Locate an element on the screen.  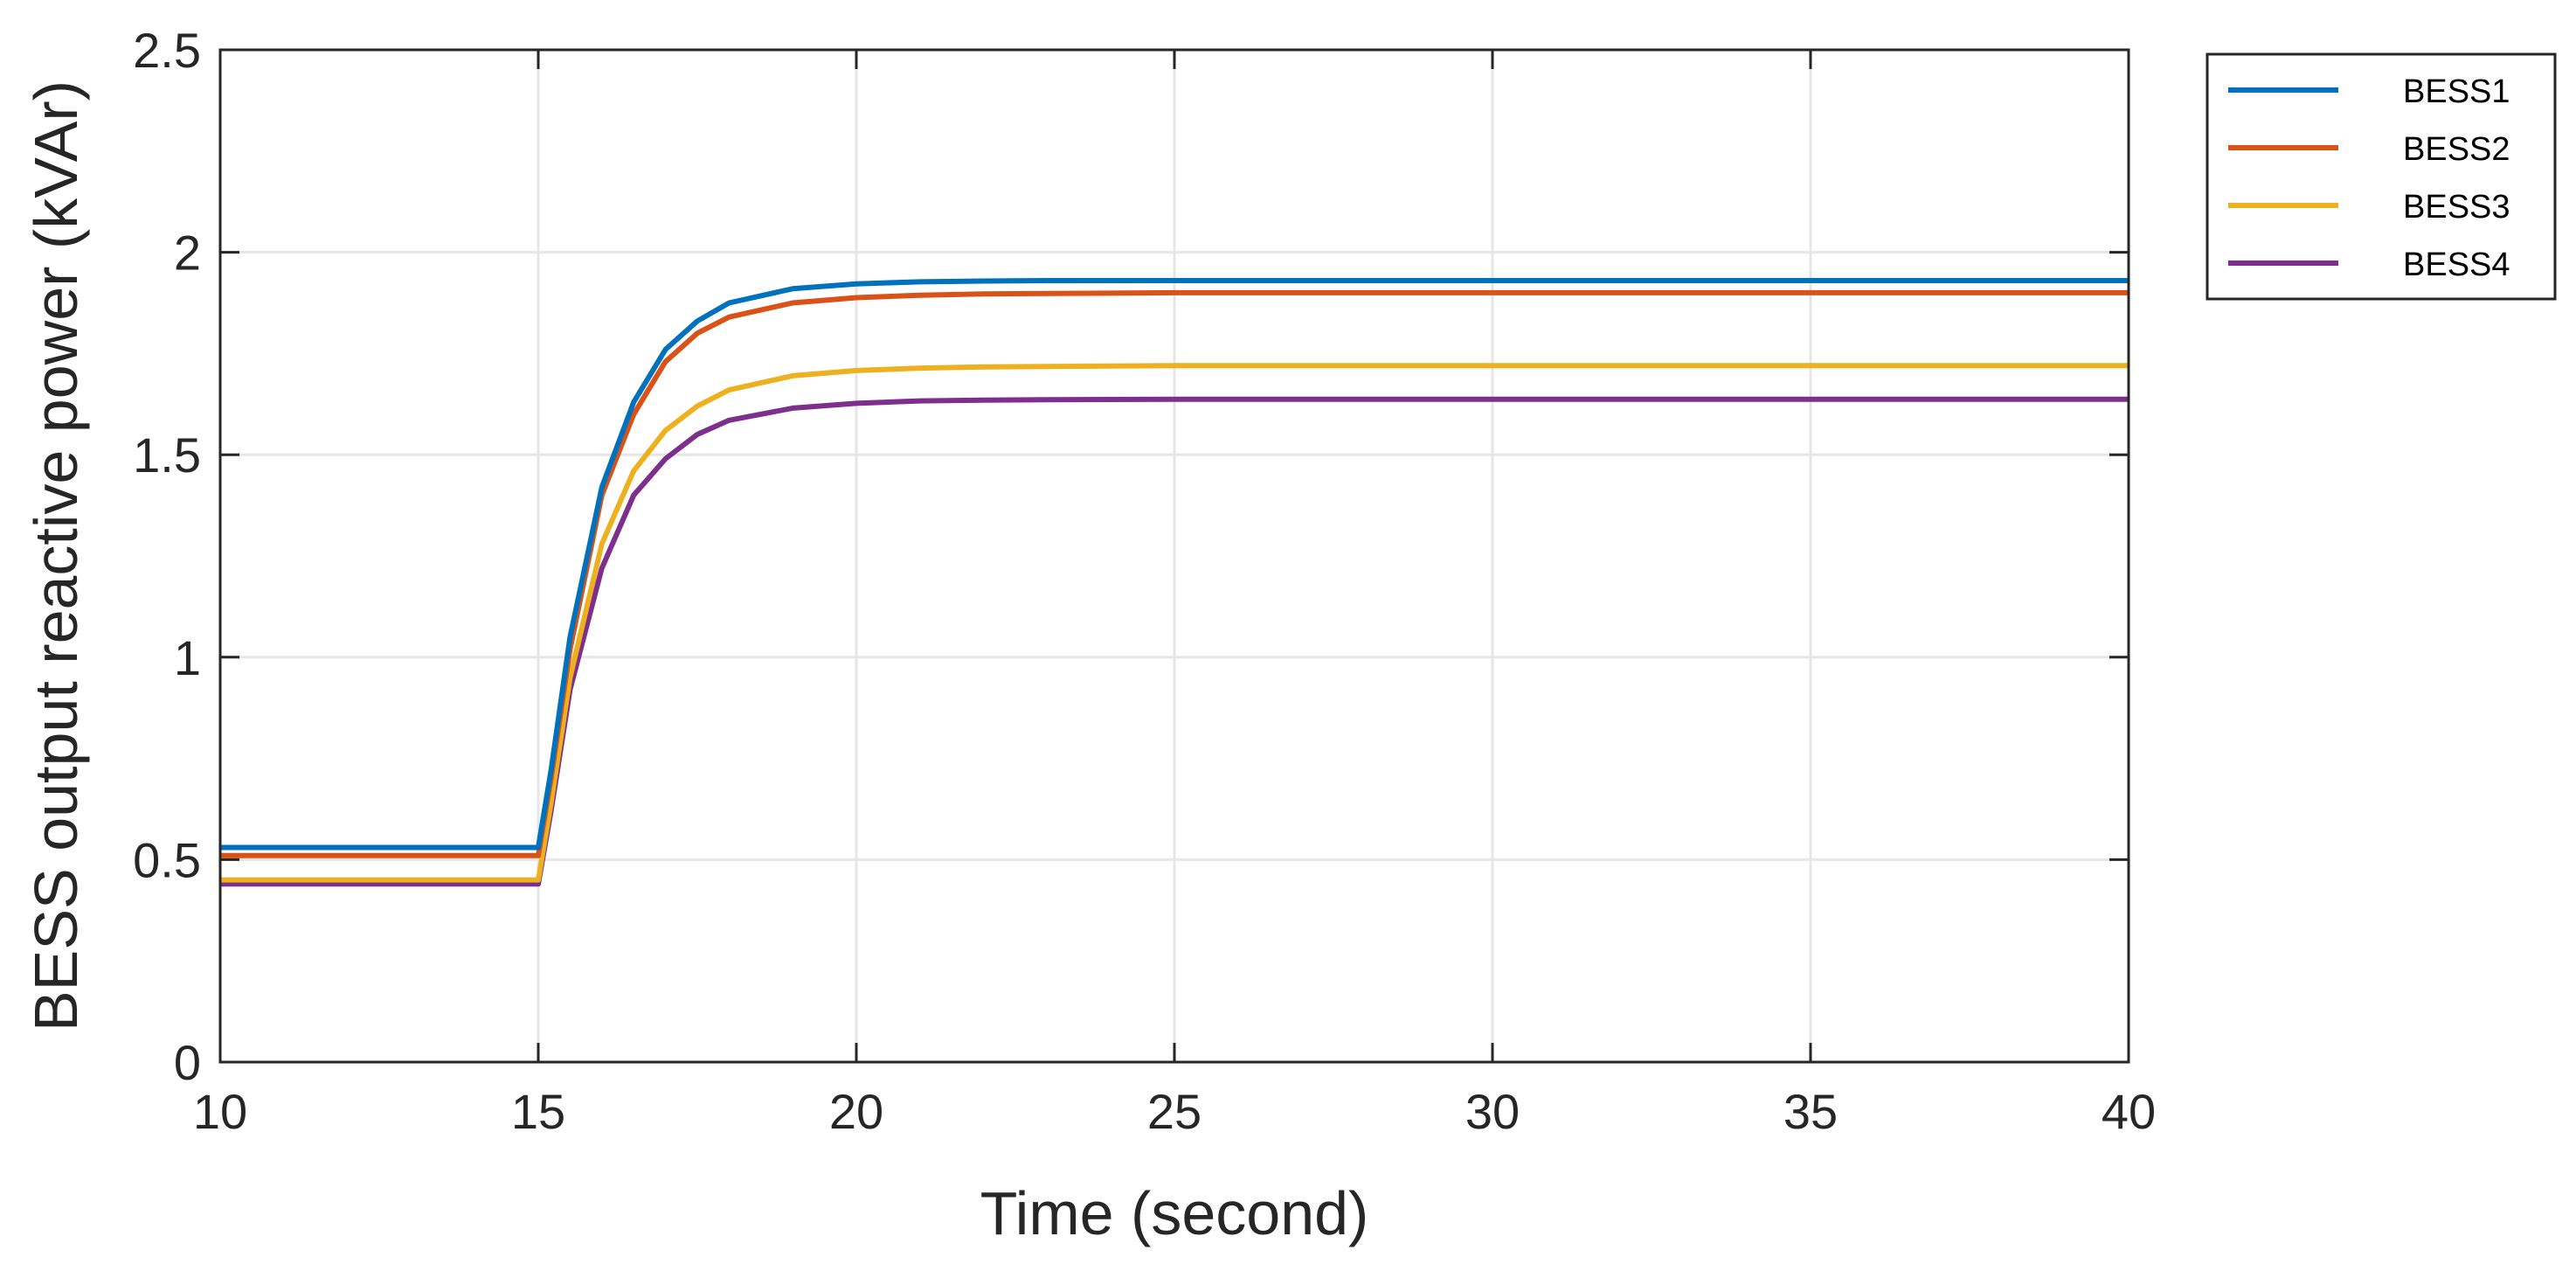
x-axis-title: Time (second) is located at coordinates (1174, 1213).